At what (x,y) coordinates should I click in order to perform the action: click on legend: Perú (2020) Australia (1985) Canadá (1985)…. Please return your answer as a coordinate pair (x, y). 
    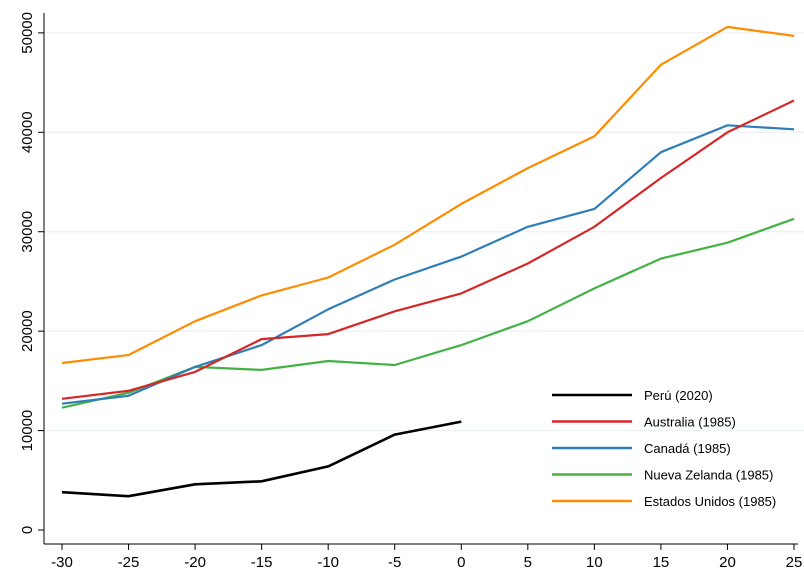
    Looking at the image, I should click on (664, 448).